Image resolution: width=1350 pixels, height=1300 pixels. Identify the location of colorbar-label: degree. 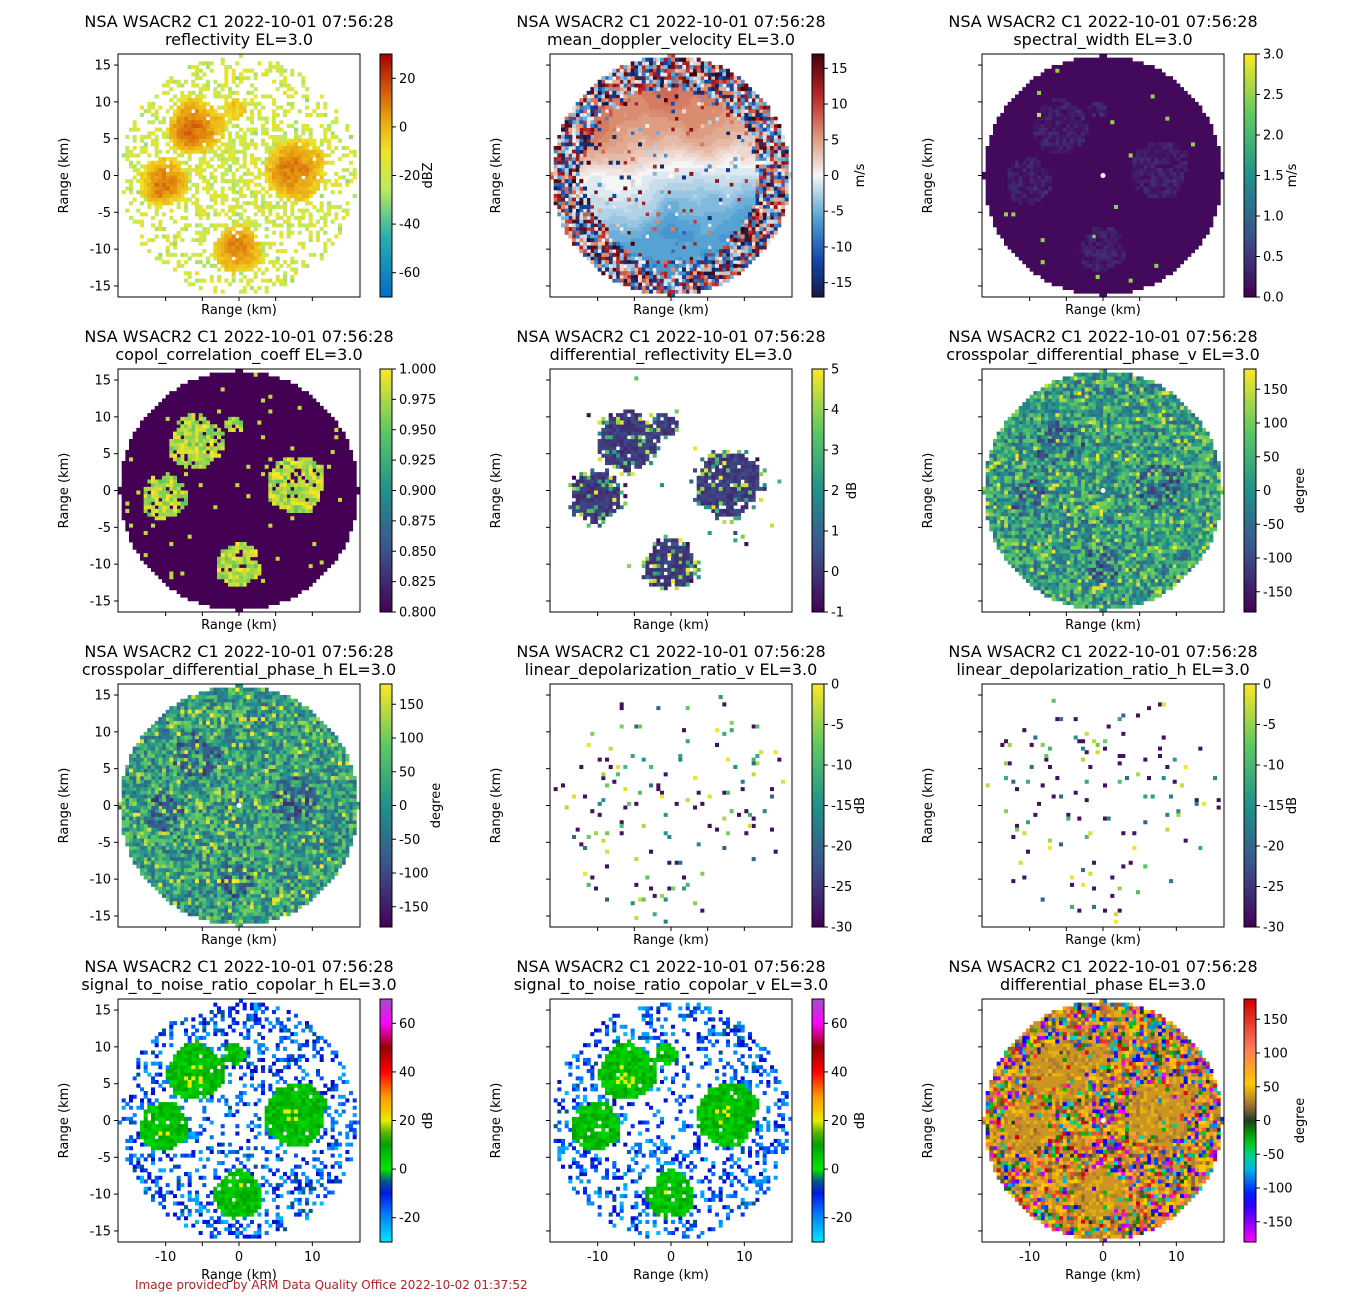
(1300, 1121).